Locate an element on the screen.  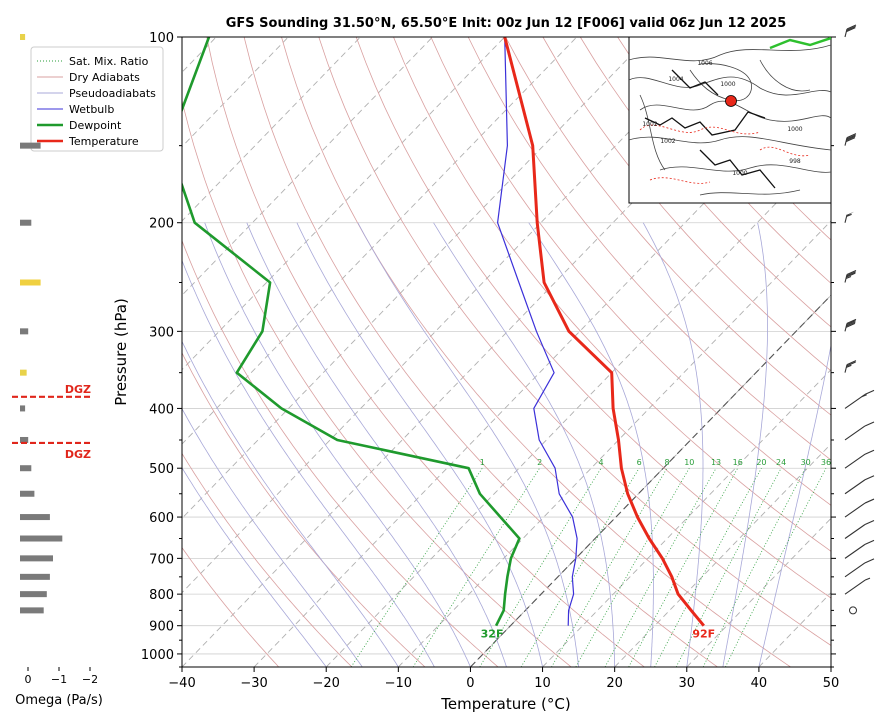
y-tick-label: 600 is located at coordinates (161, 518).